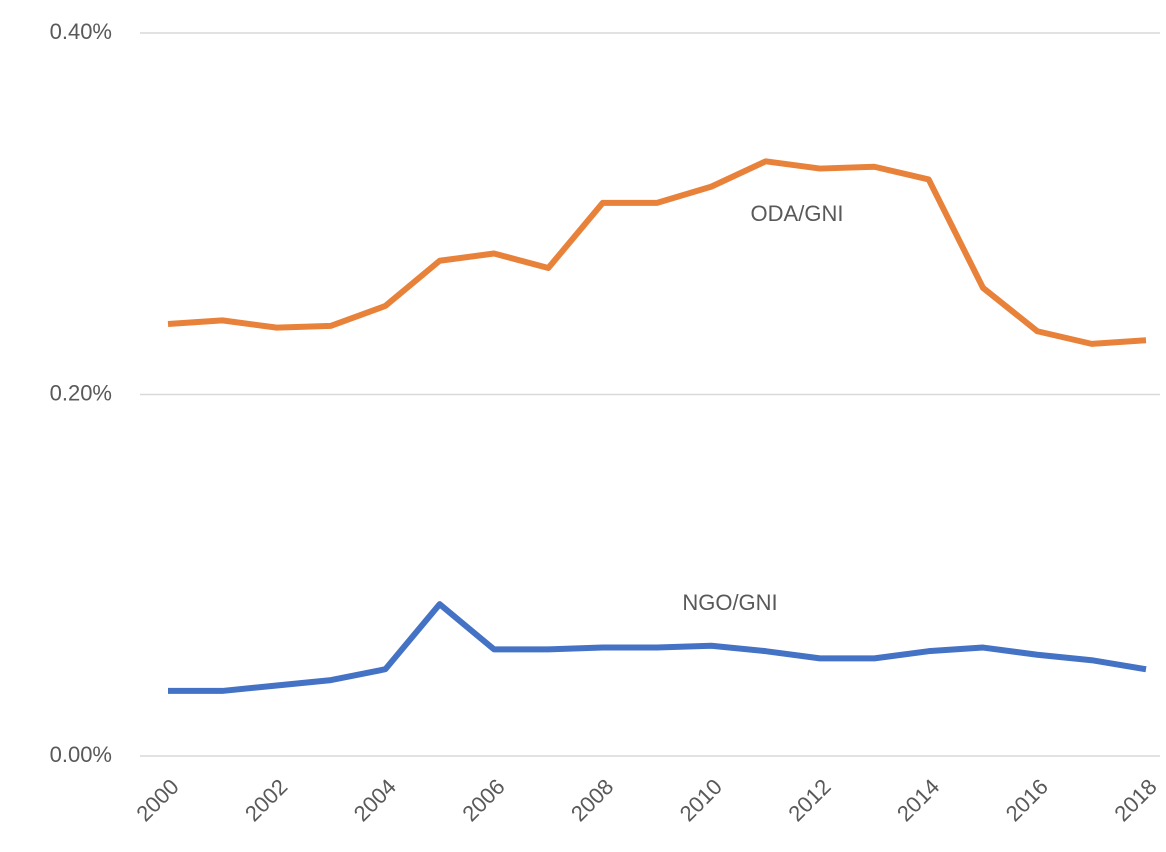 Image resolution: width=1166 pixels, height=852 pixels. I want to click on x-tick-label: 2000, so click(157, 800).